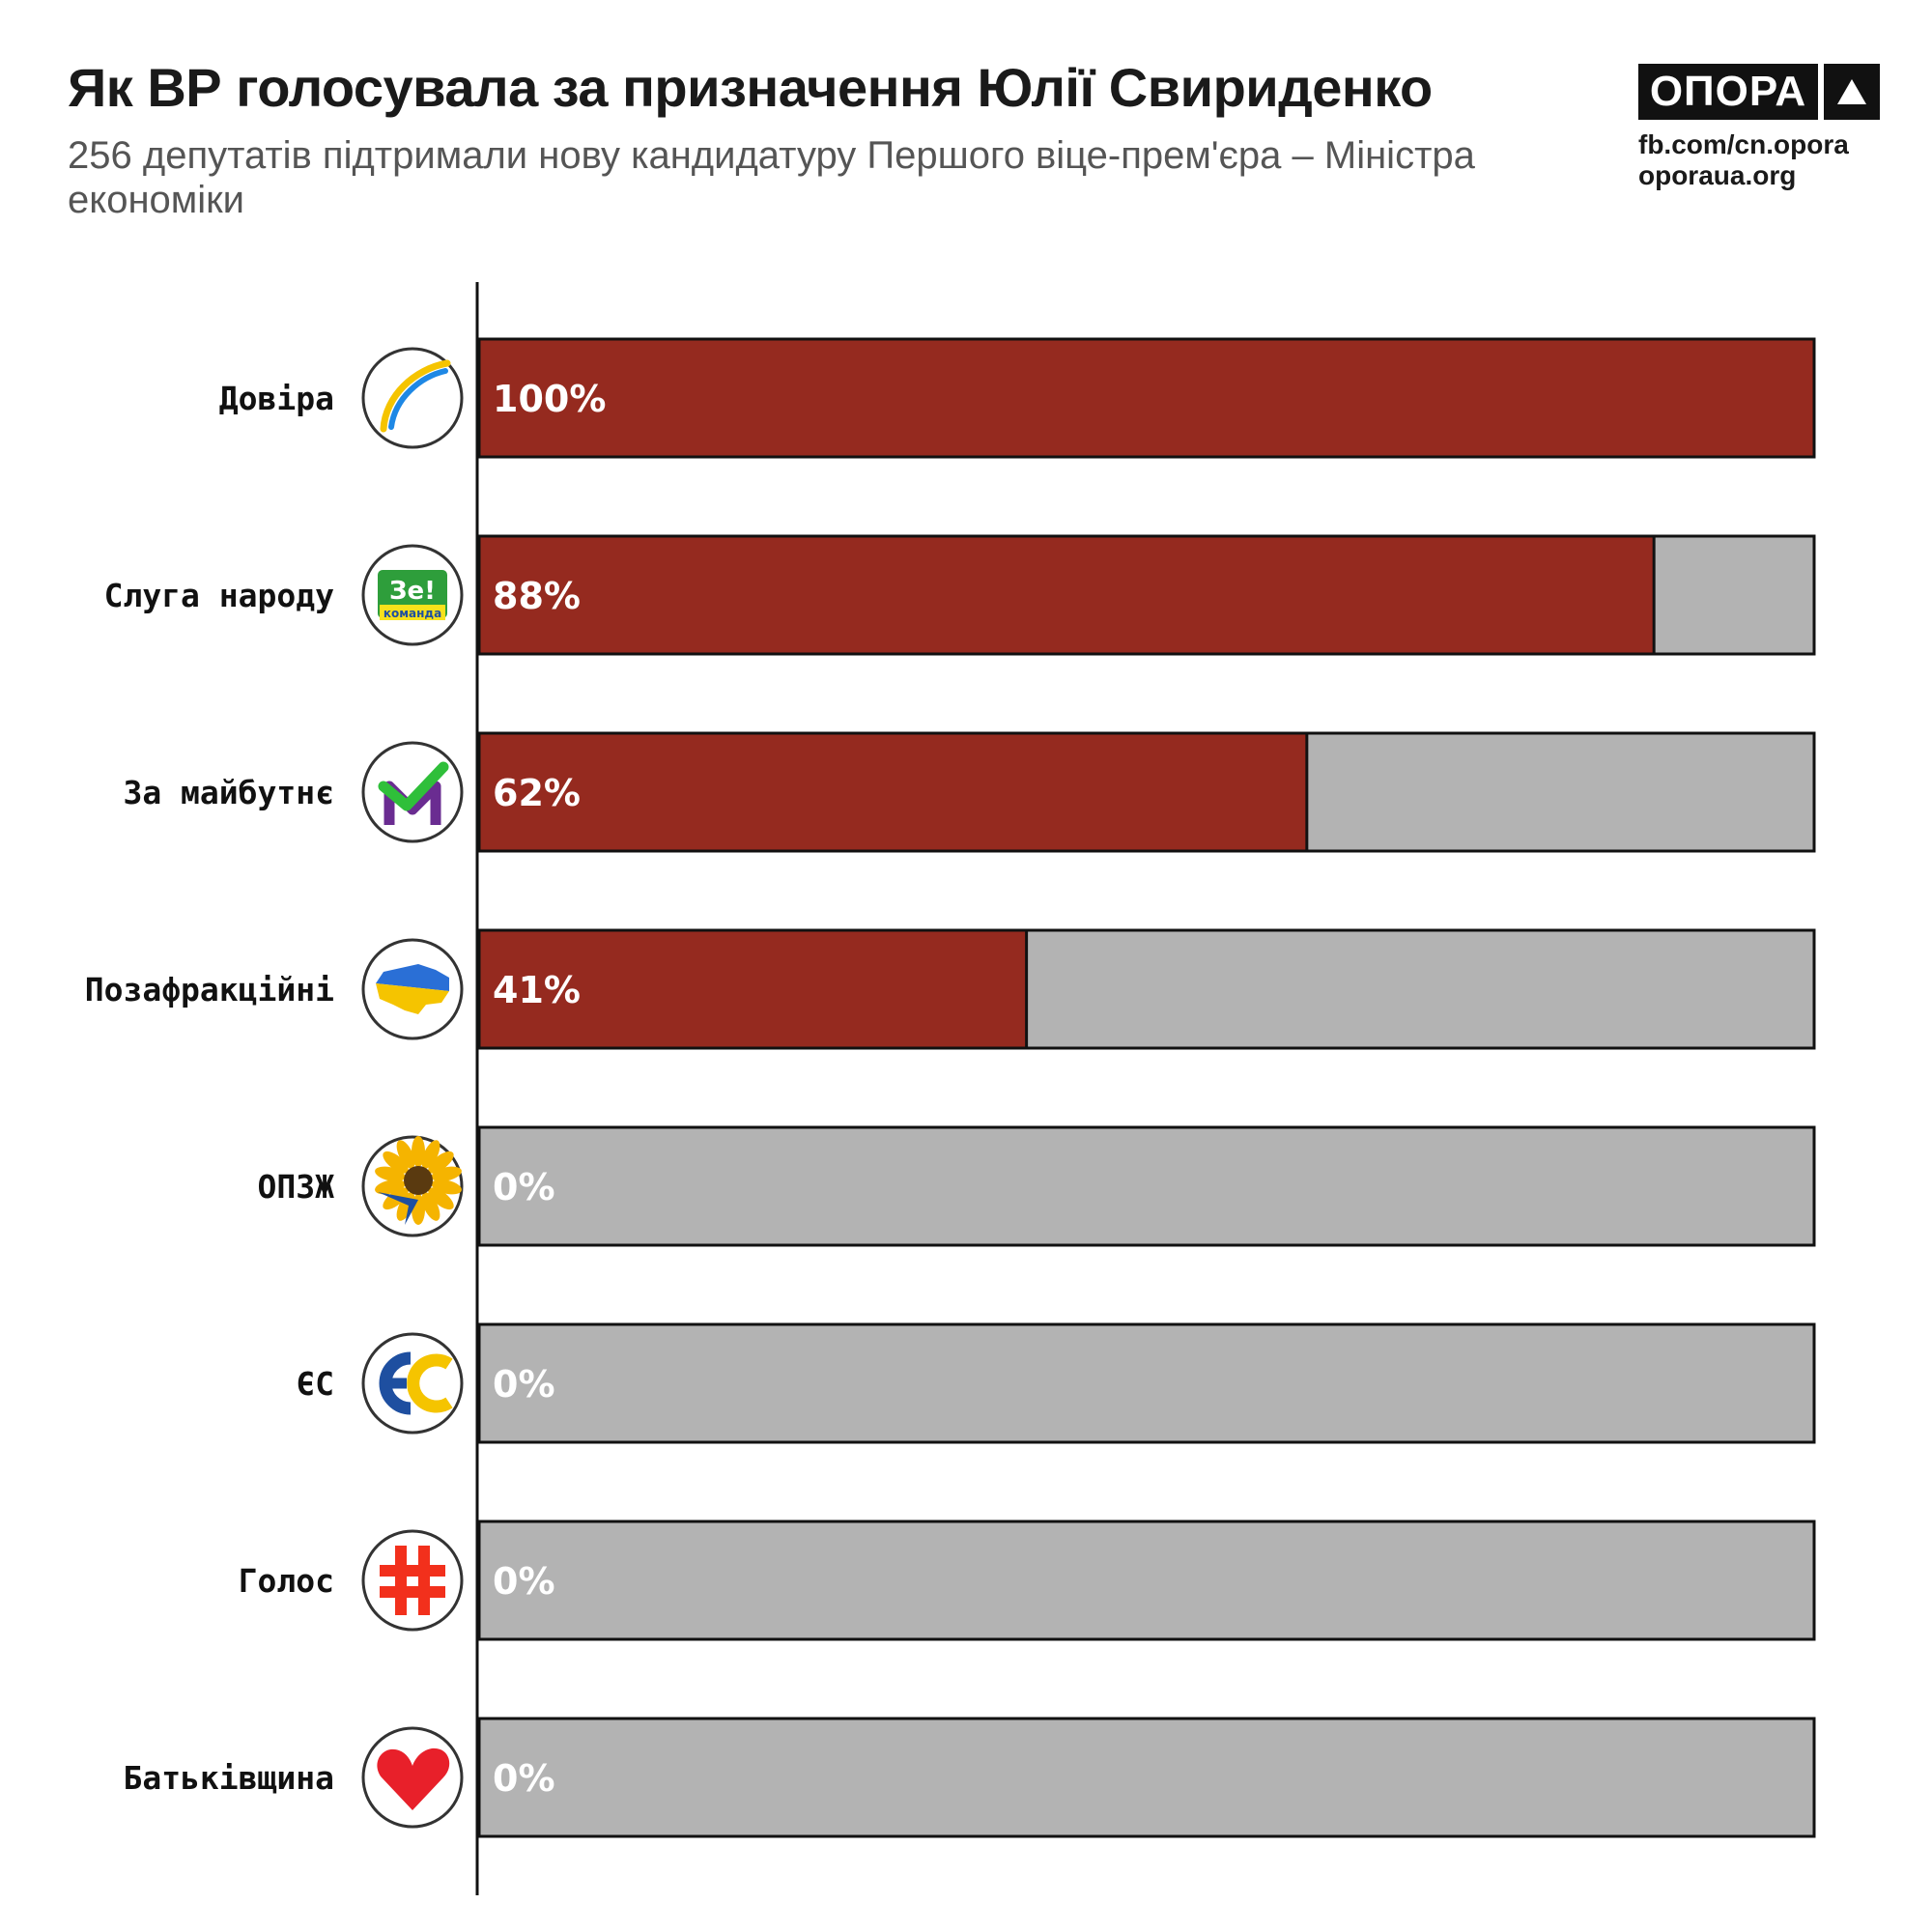 The width and height of the screenshot is (1932, 1932). What do you see at coordinates (219, 595) in the screenshot?
I see `category-label: Слуга народу` at bounding box center [219, 595].